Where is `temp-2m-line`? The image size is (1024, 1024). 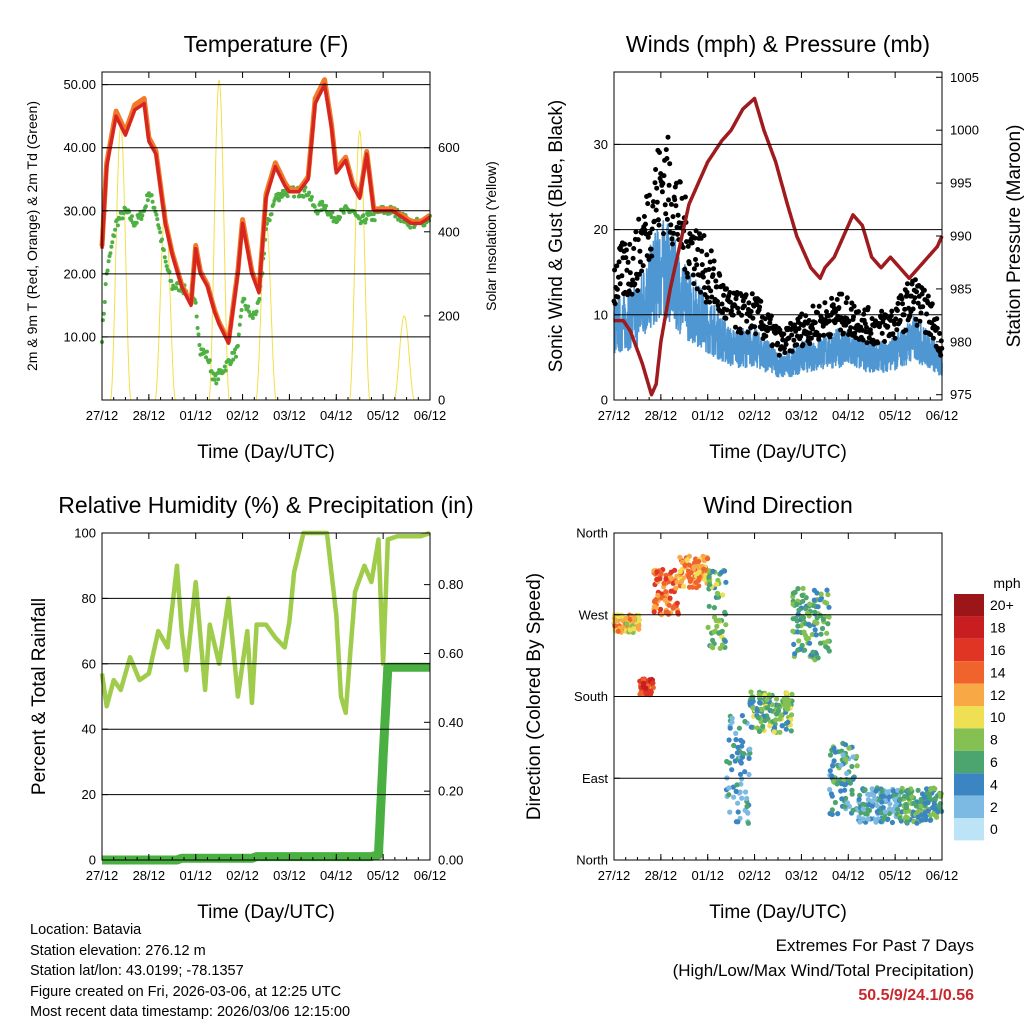
temp-2m-line is located at coordinates (266, 213).